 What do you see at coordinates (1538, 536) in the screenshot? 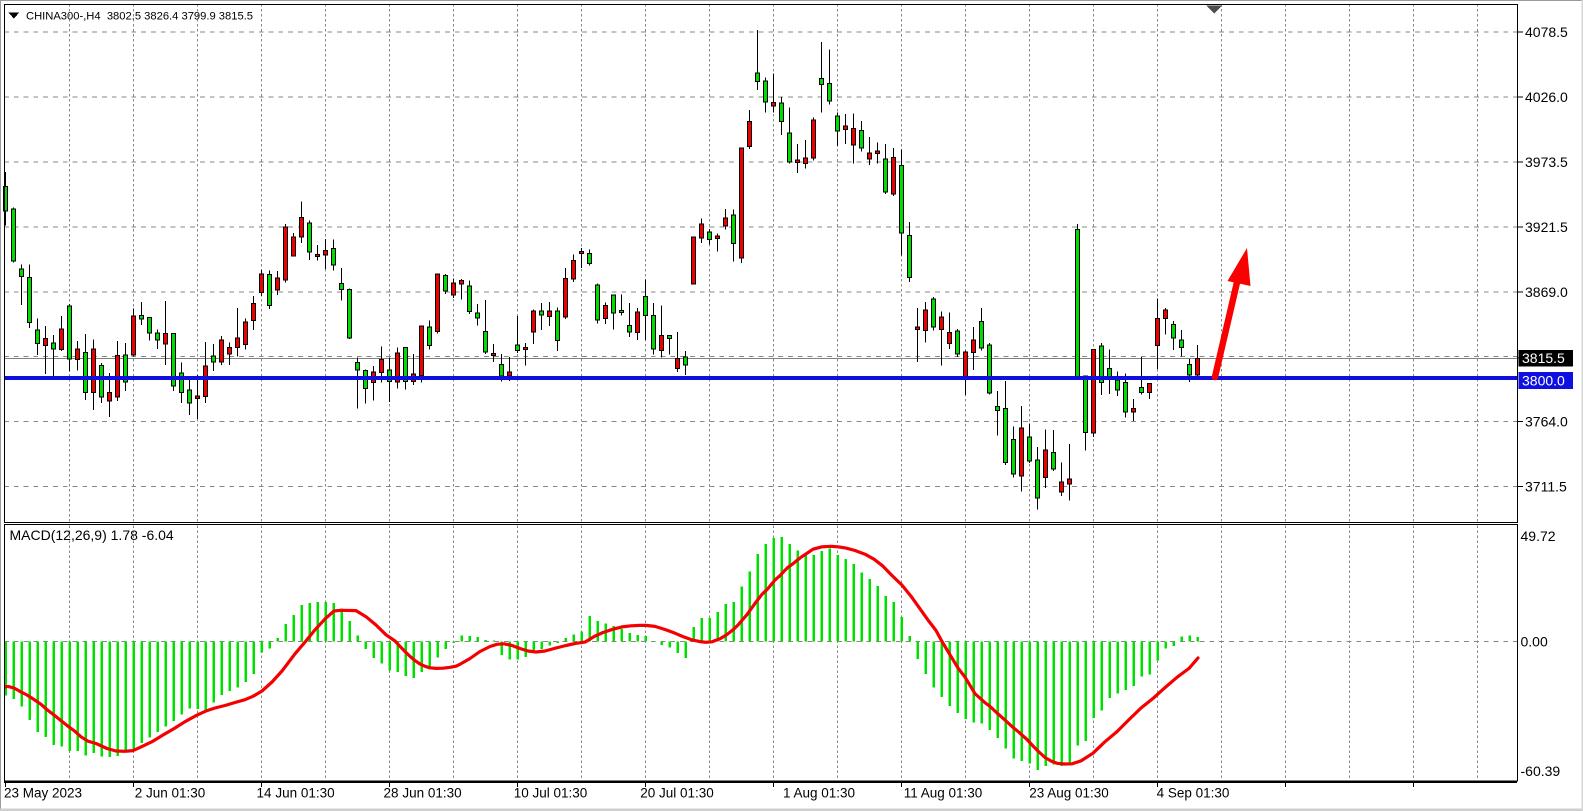
I see `svg-text: 49.72` at bounding box center [1538, 536].